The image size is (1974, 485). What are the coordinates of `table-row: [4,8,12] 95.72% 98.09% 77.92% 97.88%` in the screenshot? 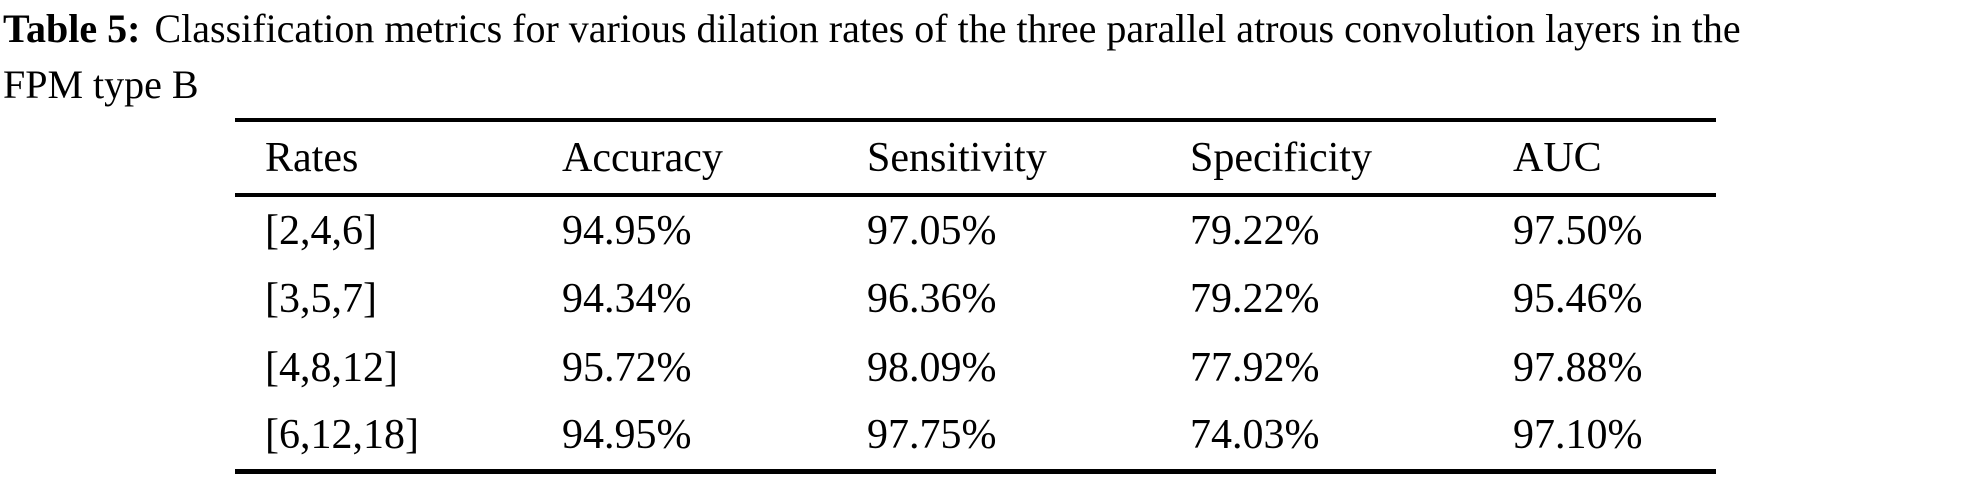 It's located at (975, 367).